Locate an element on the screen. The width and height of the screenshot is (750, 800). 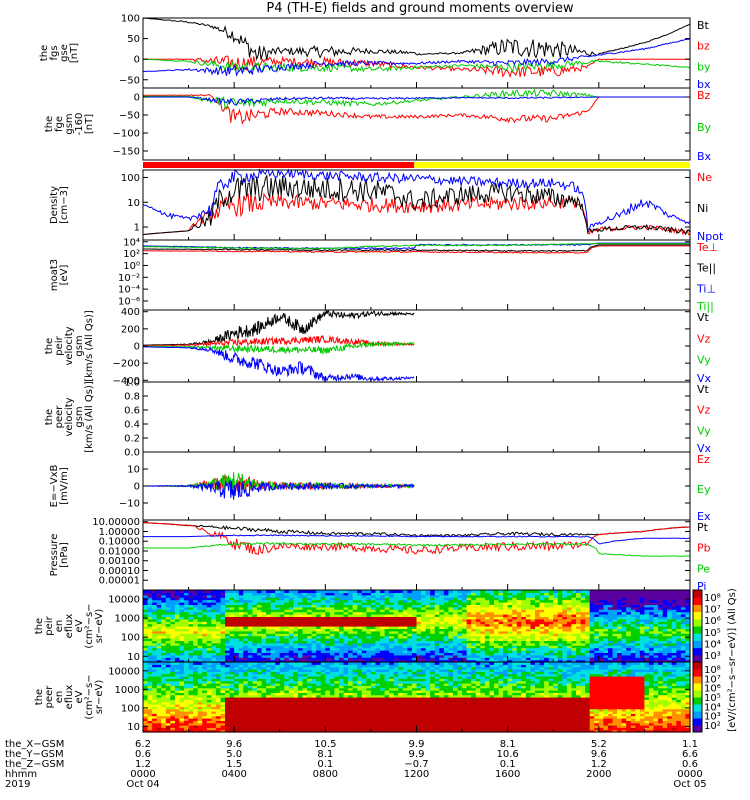
legend-Ni: Ni is located at coordinates (702, 208).